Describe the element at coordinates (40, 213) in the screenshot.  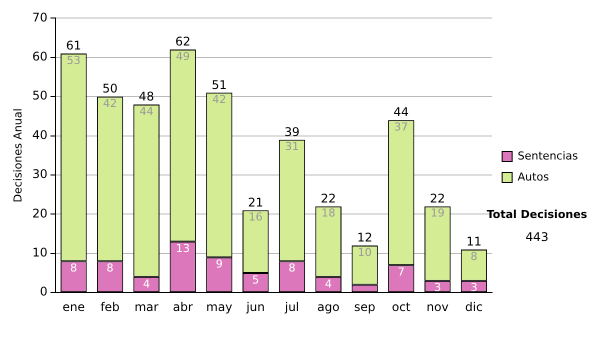
I see `y-tick-label: 20` at that location.